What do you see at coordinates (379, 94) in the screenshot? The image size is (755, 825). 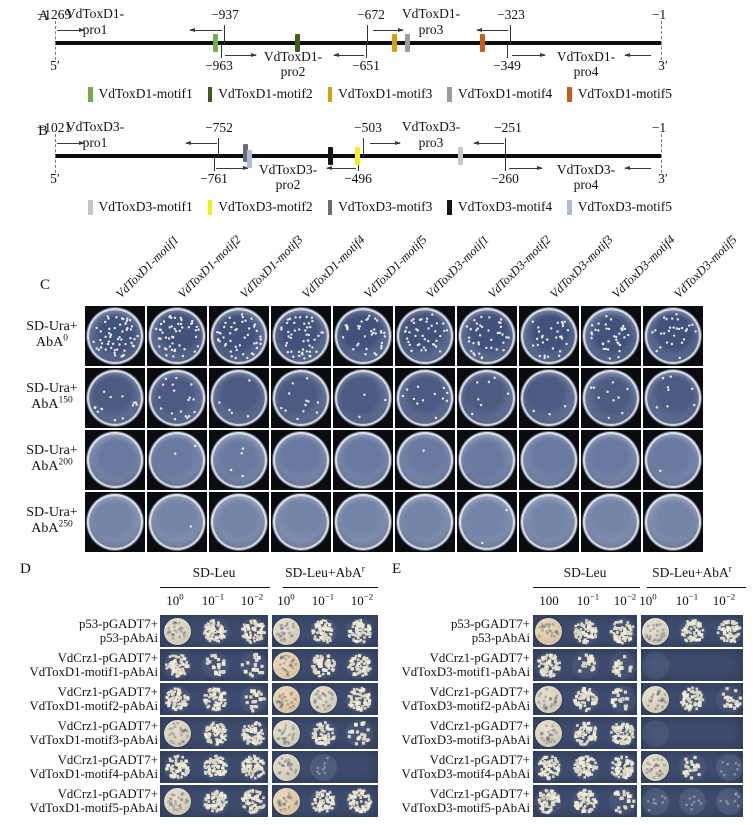 I see `legend-item: VdToxD1-motif3` at bounding box center [379, 94].